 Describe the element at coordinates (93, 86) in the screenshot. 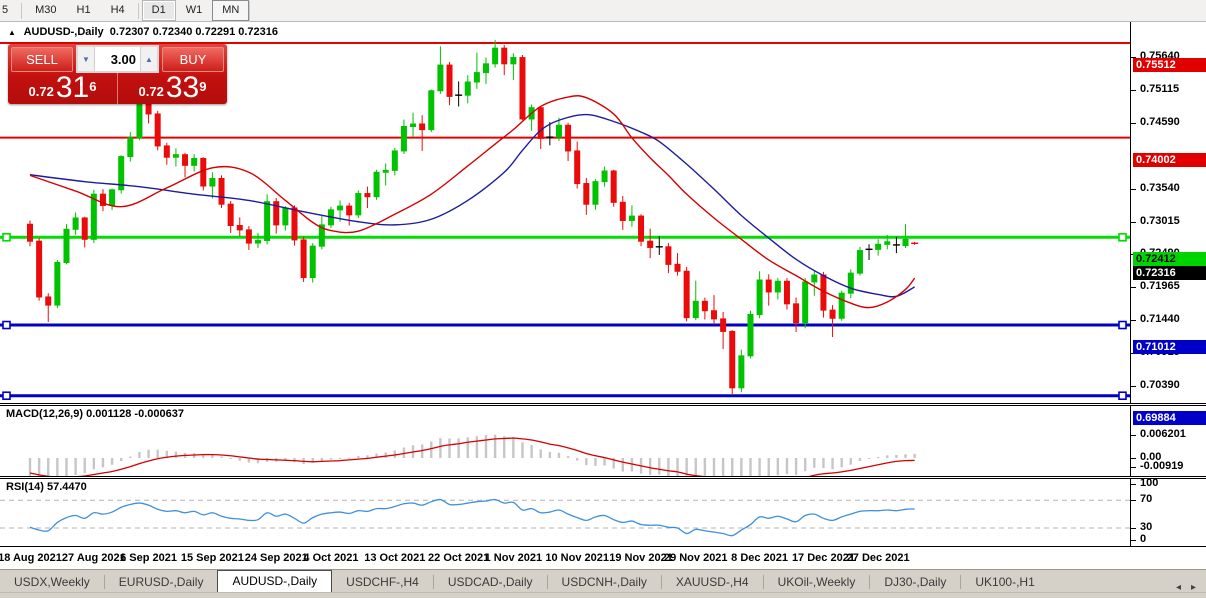

I see `sell-price-pip: 6` at that location.